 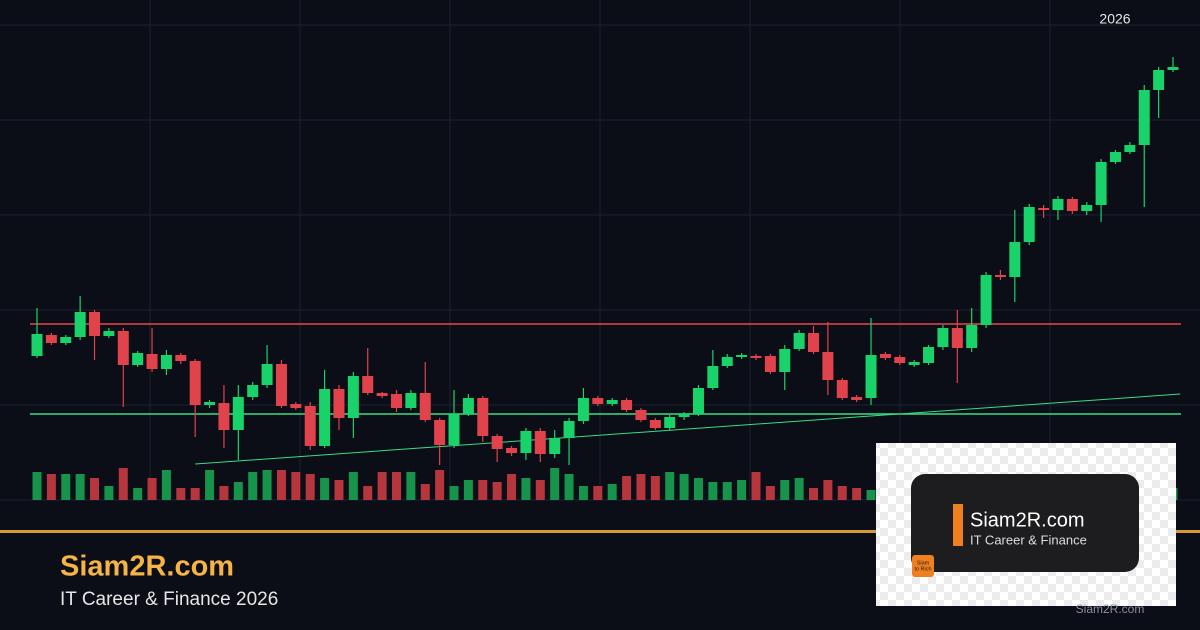 I want to click on logo-card, so click(x=1025, y=523).